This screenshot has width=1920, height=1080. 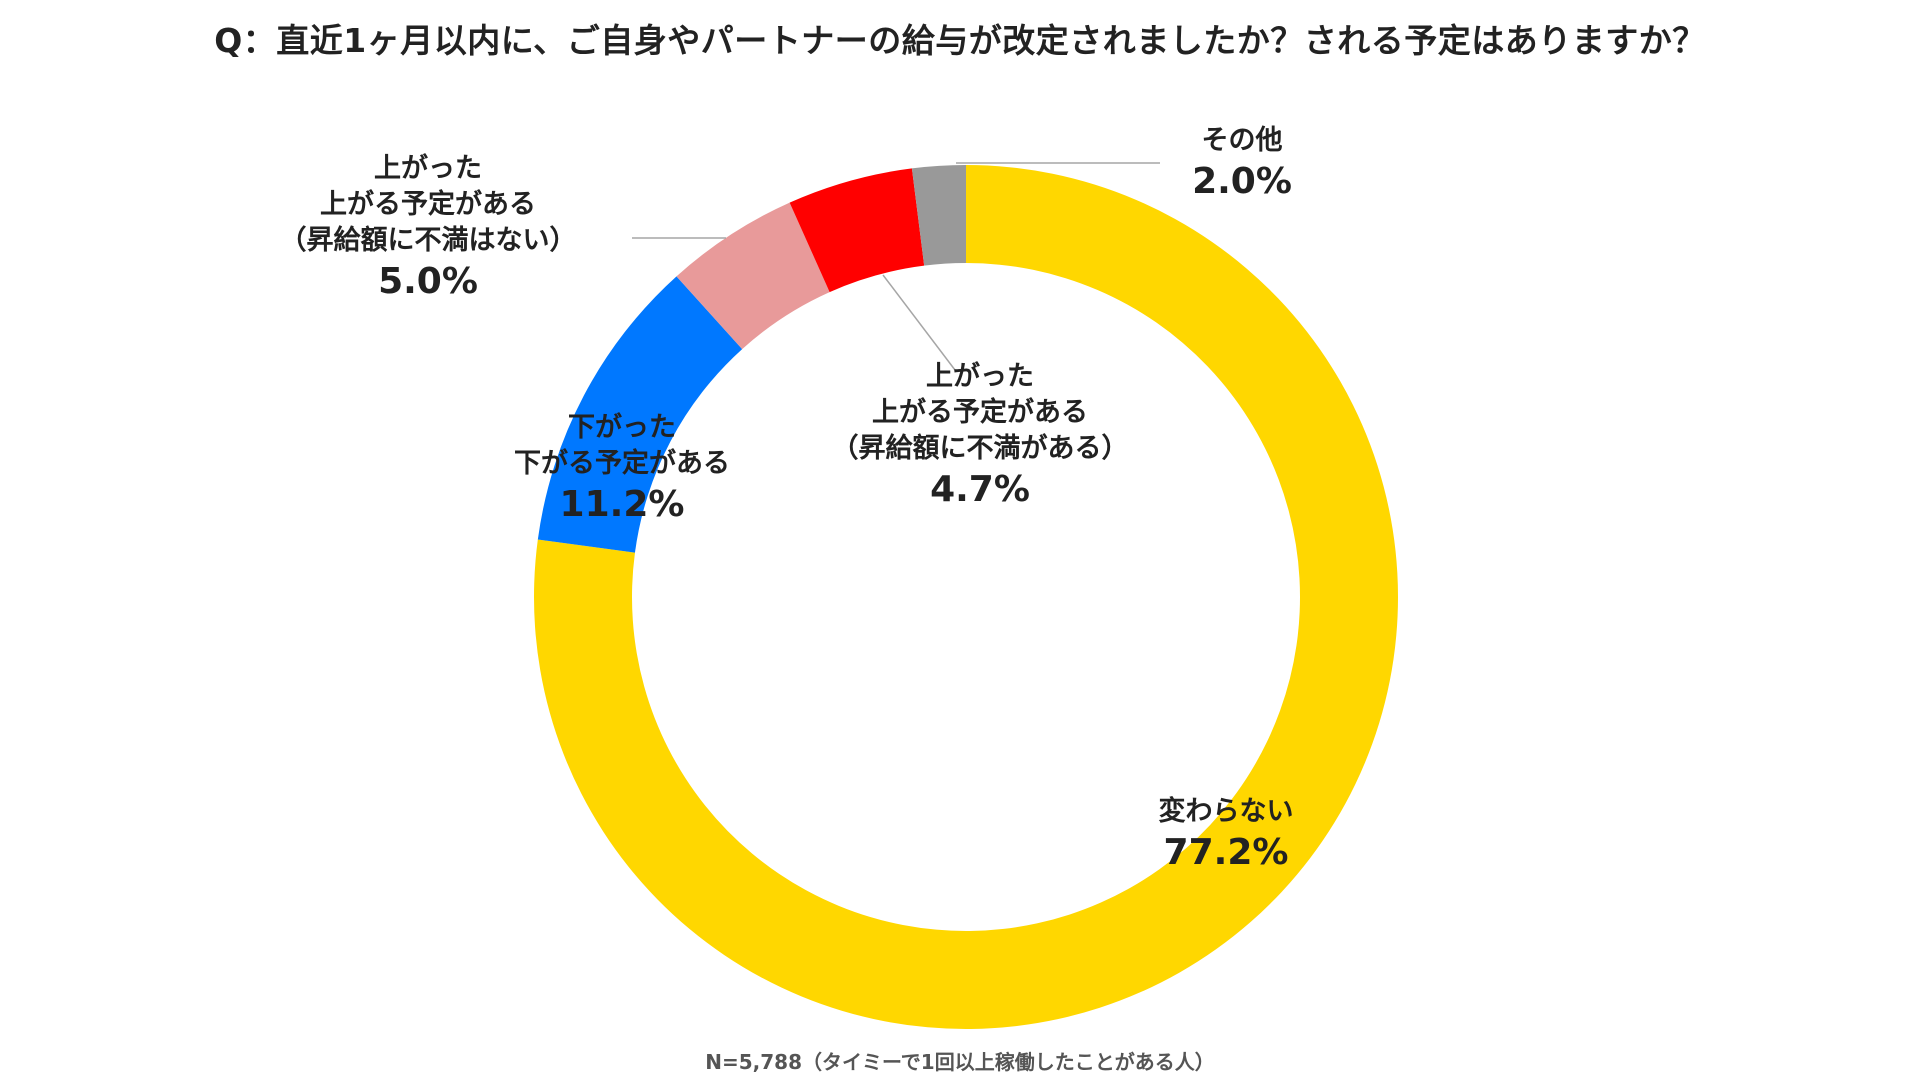 I want to click on slice-label-name-line: 下がる予定がある, so click(x=622, y=463).